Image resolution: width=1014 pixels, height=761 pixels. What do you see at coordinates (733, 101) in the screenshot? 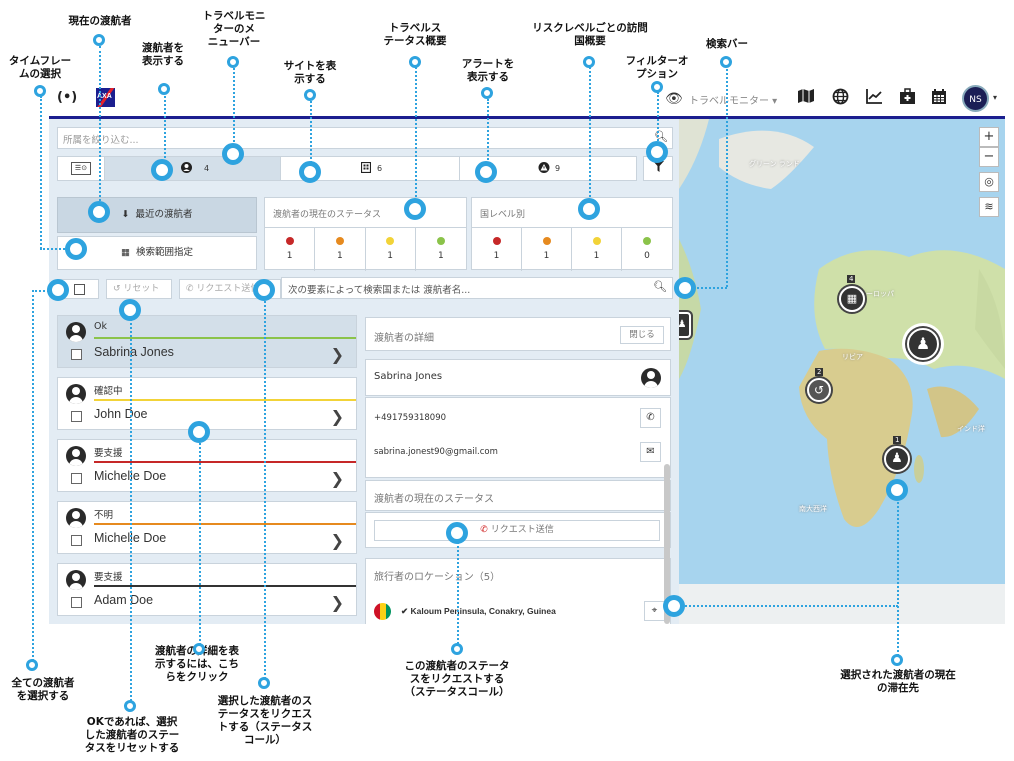
I see `monitor-dropdown: トラベルモニター ▾` at bounding box center [733, 101].